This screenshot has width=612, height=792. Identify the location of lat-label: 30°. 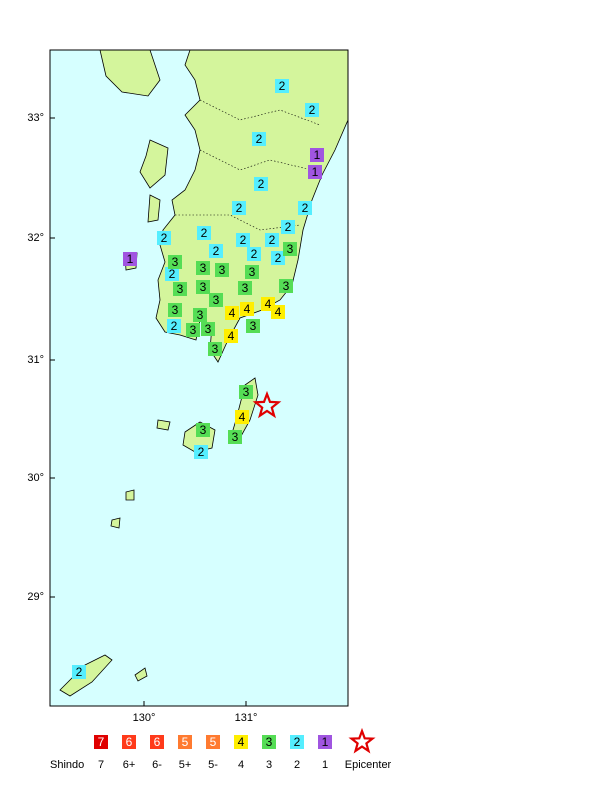
(35, 478).